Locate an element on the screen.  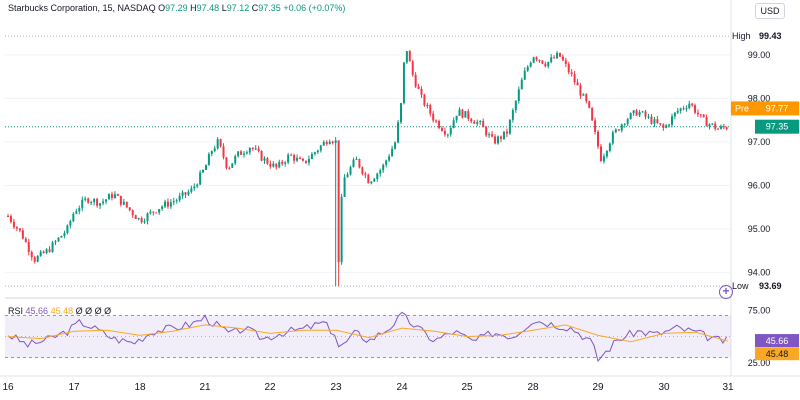
low-value: 93.69 is located at coordinates (770, 286).